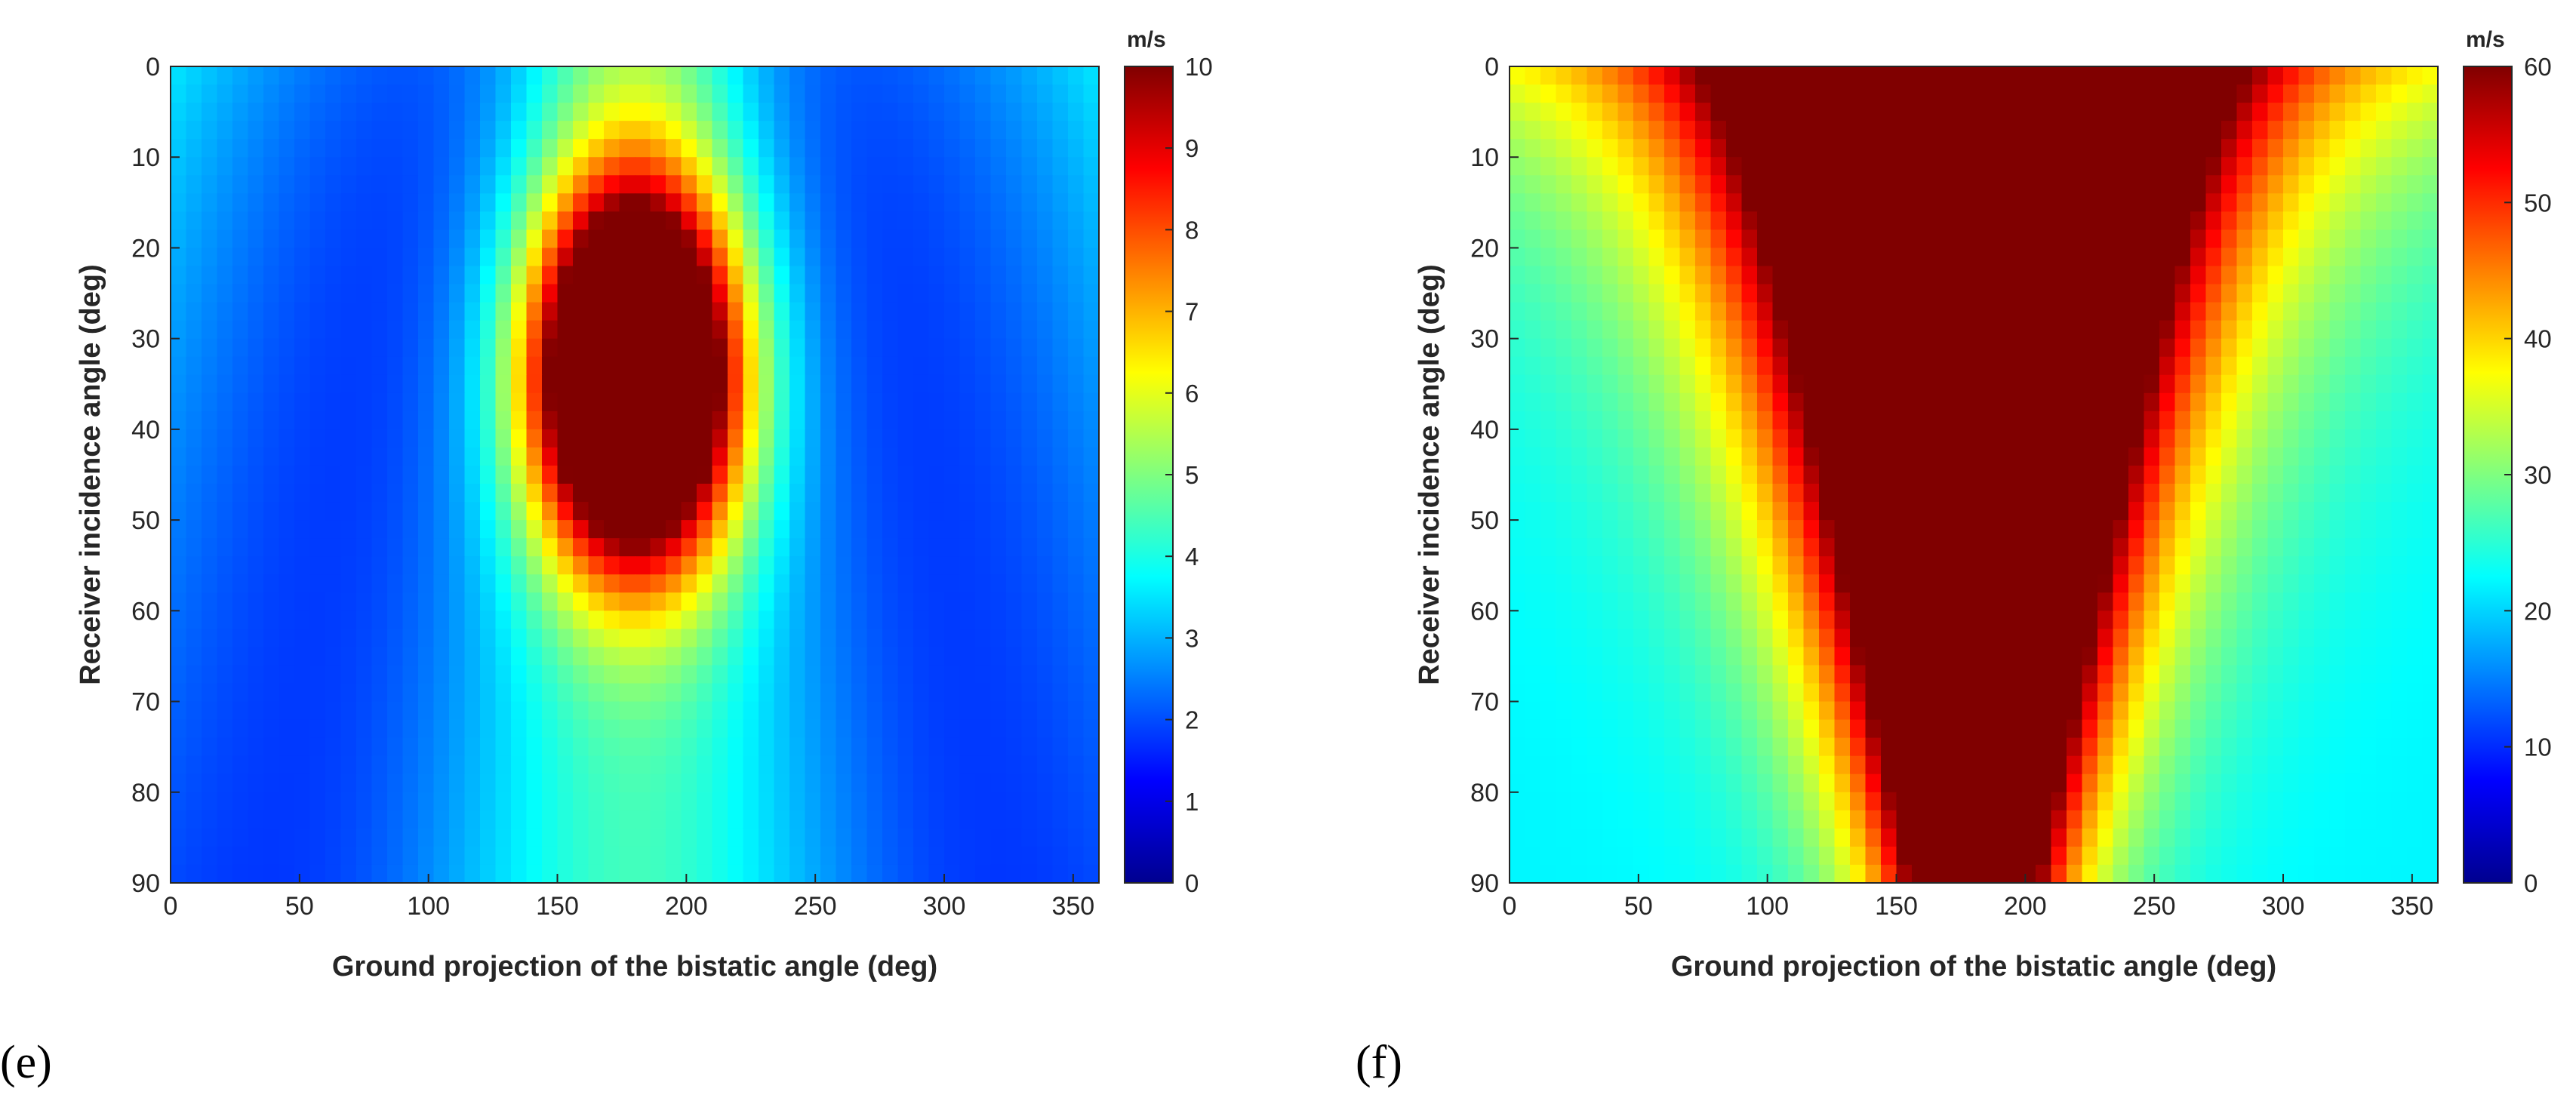 This screenshot has width=2576, height=1104. Describe the element at coordinates (1192, 475) in the screenshot. I see `colorbar-tick-label: 5` at that location.